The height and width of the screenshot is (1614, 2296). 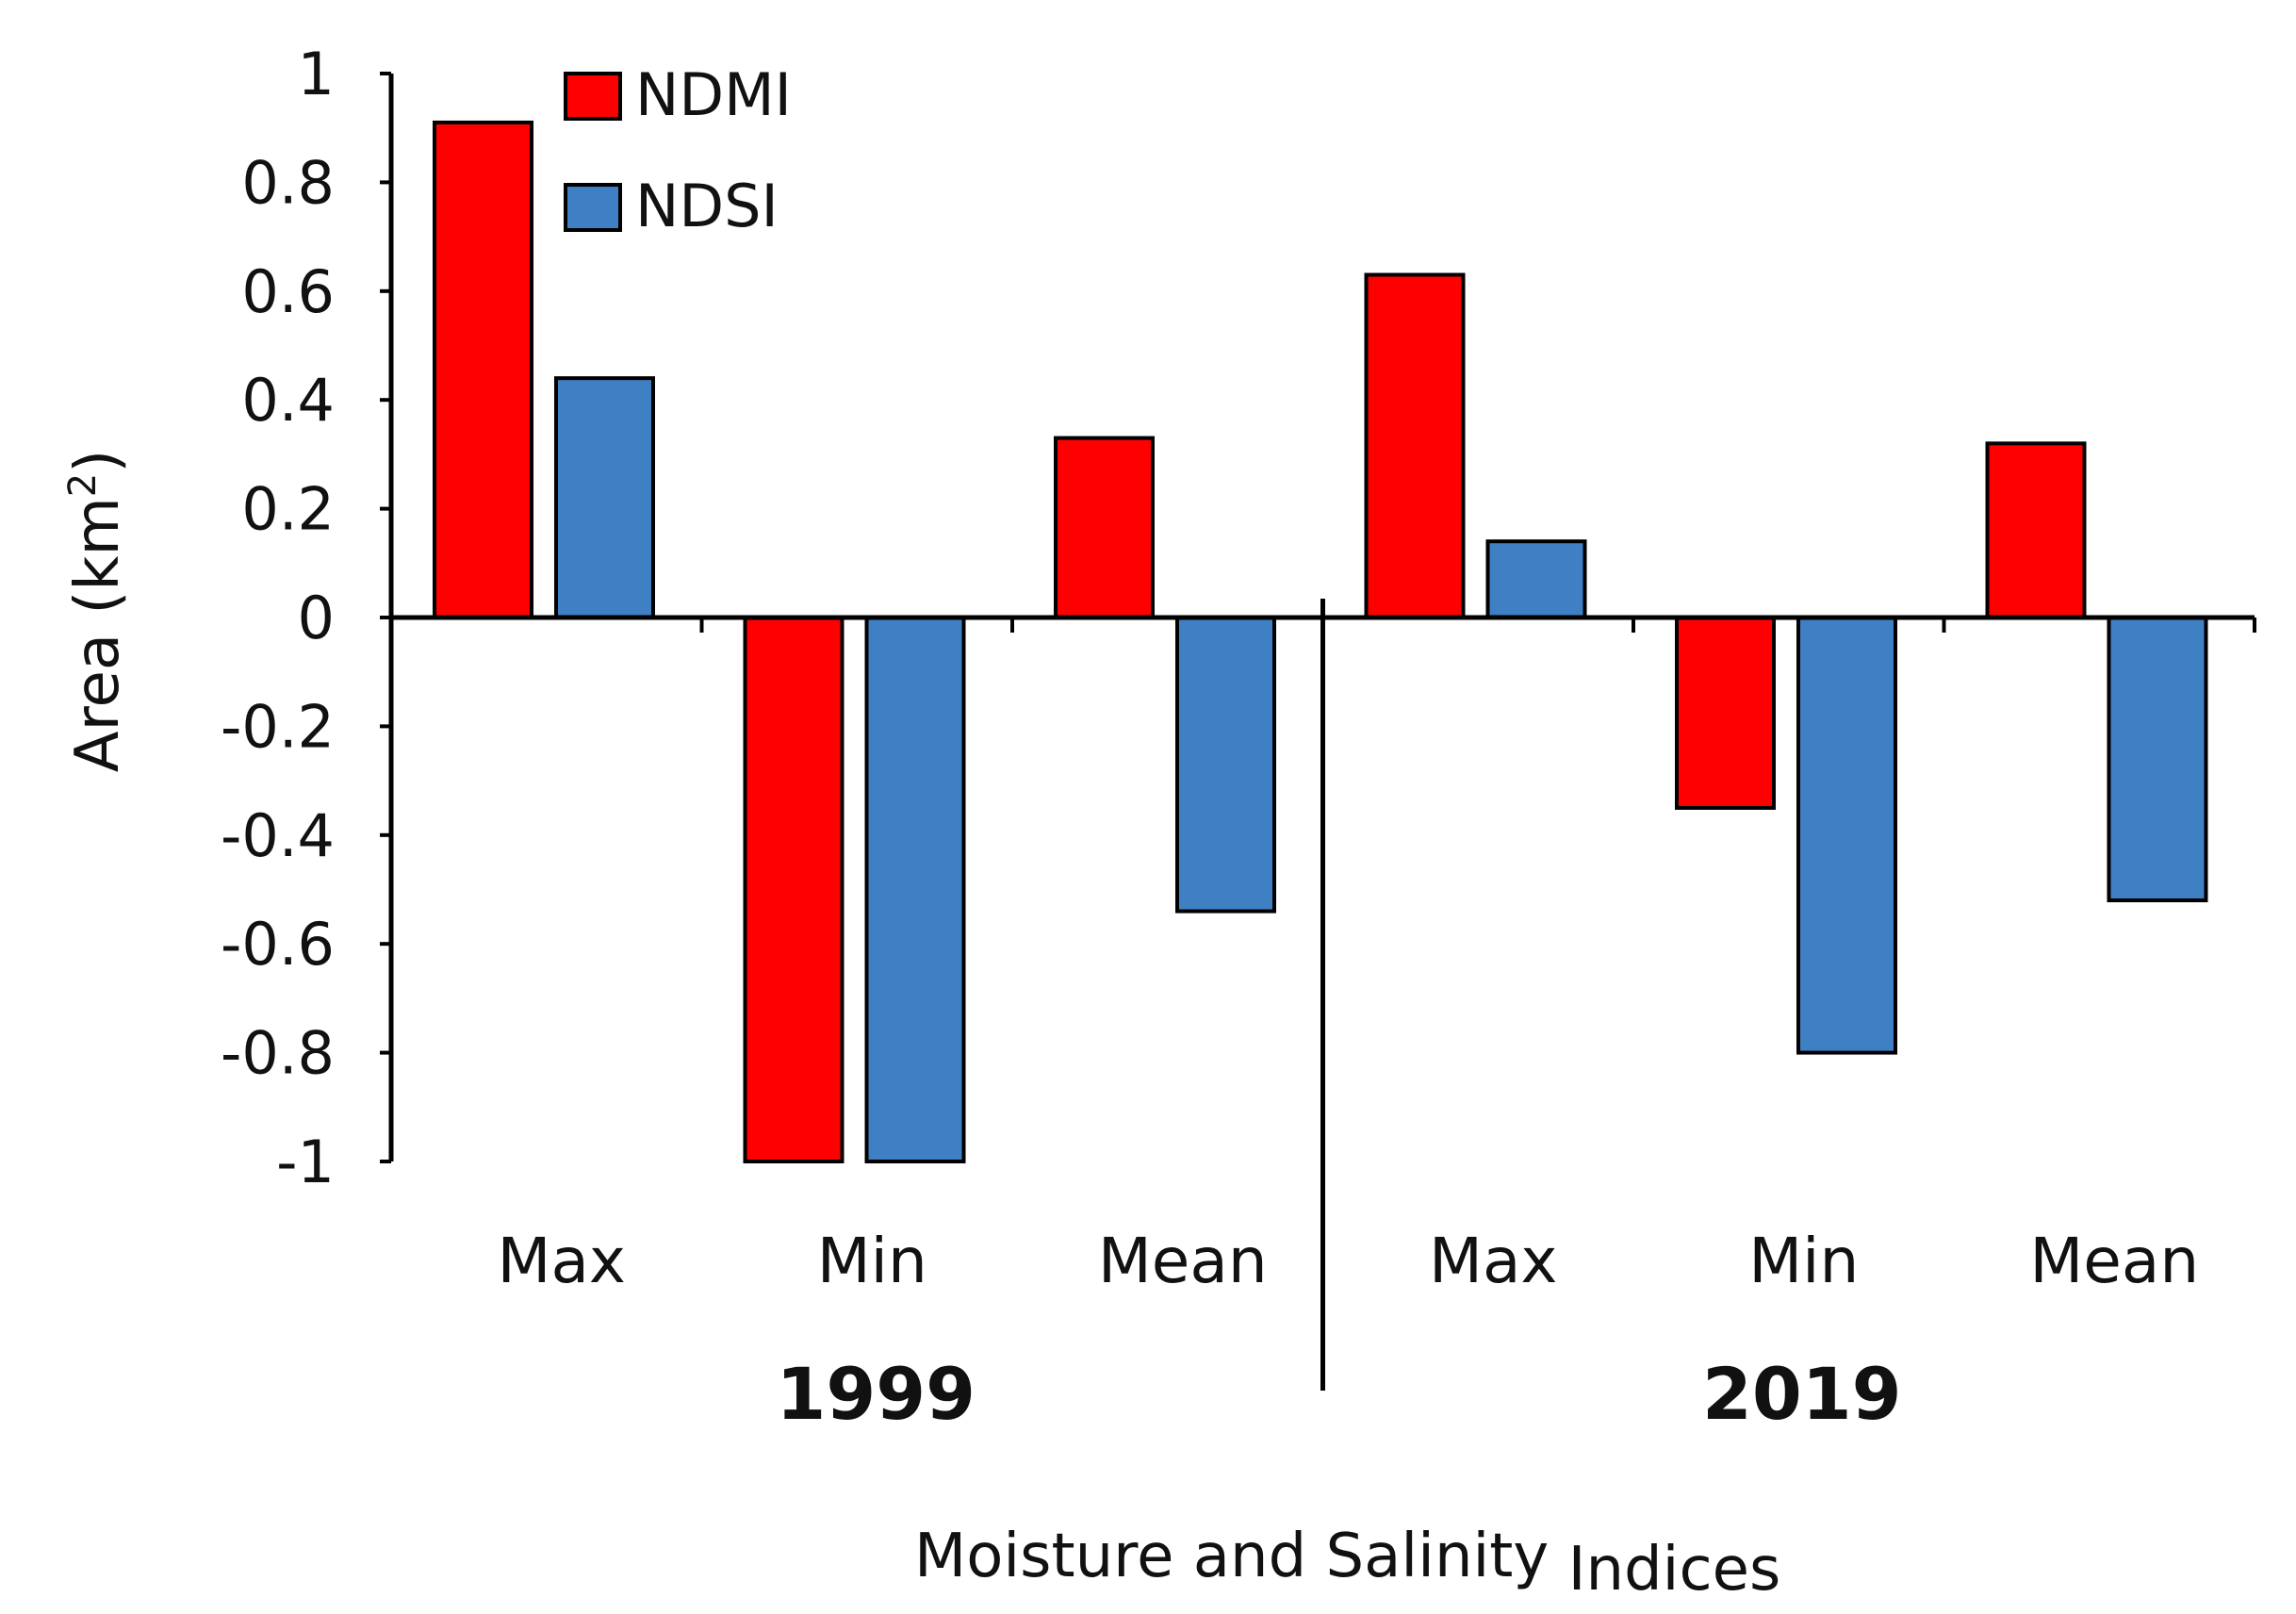 I want to click on y-tick-label: -1, so click(x=305, y=1162).